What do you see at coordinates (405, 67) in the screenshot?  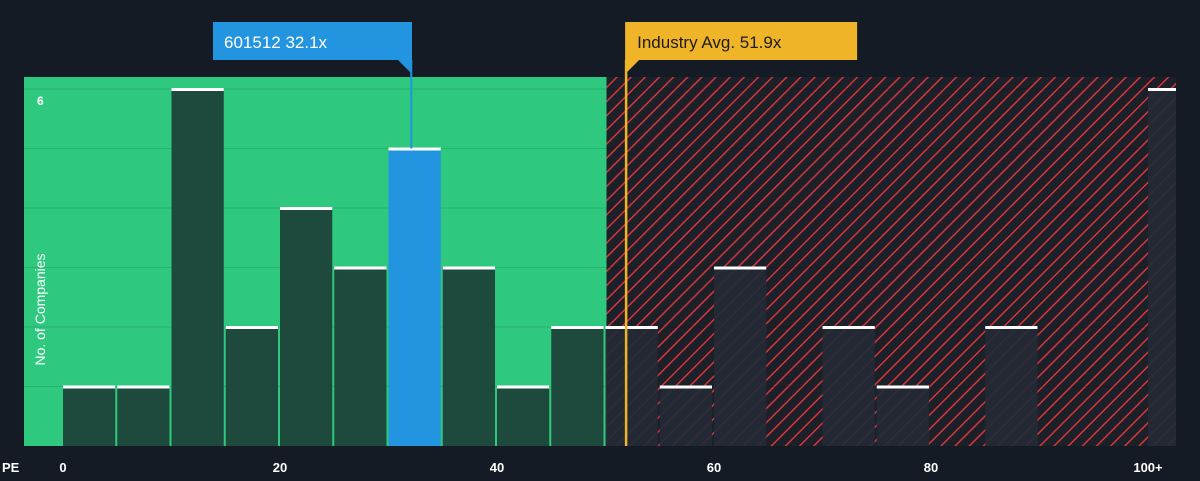 I see `company-callout-pointer` at bounding box center [405, 67].